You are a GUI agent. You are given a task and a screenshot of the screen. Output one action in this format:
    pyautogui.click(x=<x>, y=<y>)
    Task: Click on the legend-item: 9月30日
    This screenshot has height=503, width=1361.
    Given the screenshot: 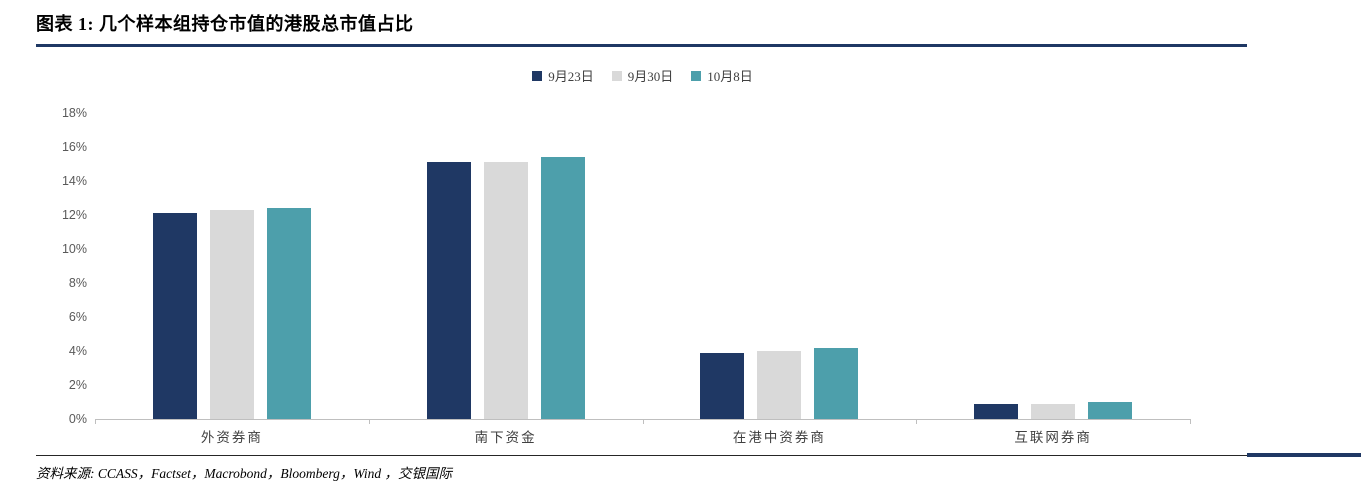 What is the action you would take?
    pyautogui.click(x=642, y=75)
    